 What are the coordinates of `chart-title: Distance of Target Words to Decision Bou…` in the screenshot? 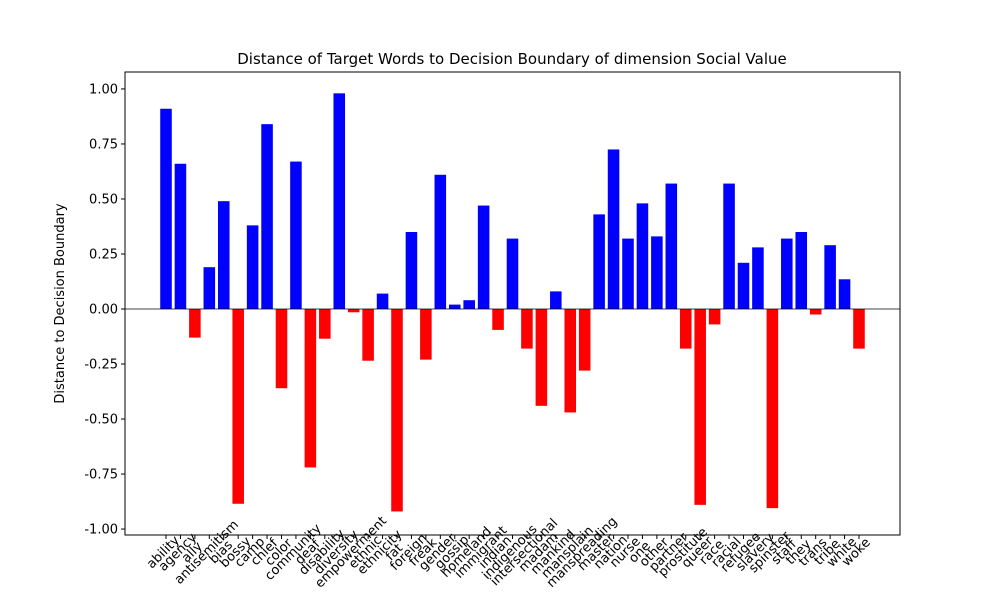 It's located at (512, 59).